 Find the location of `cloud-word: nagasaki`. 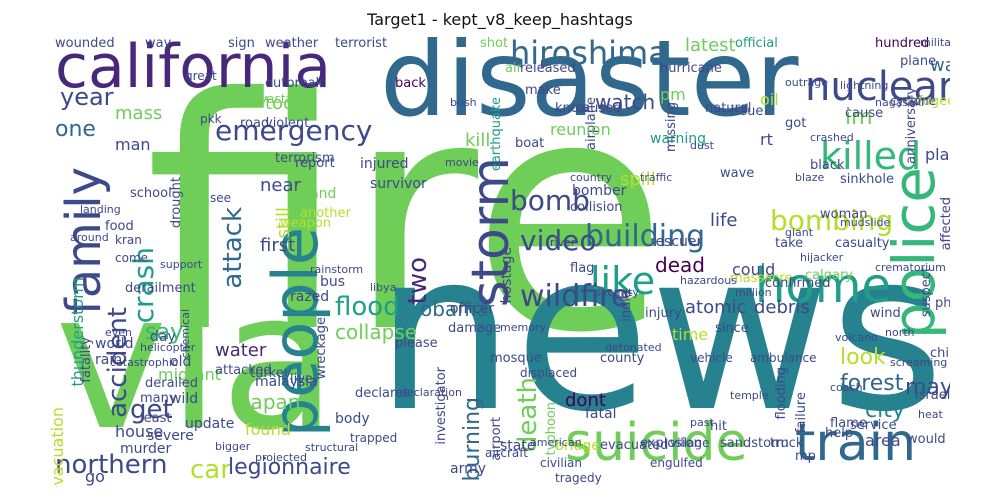

cloud-word: nagasaki is located at coordinates (900, 102).